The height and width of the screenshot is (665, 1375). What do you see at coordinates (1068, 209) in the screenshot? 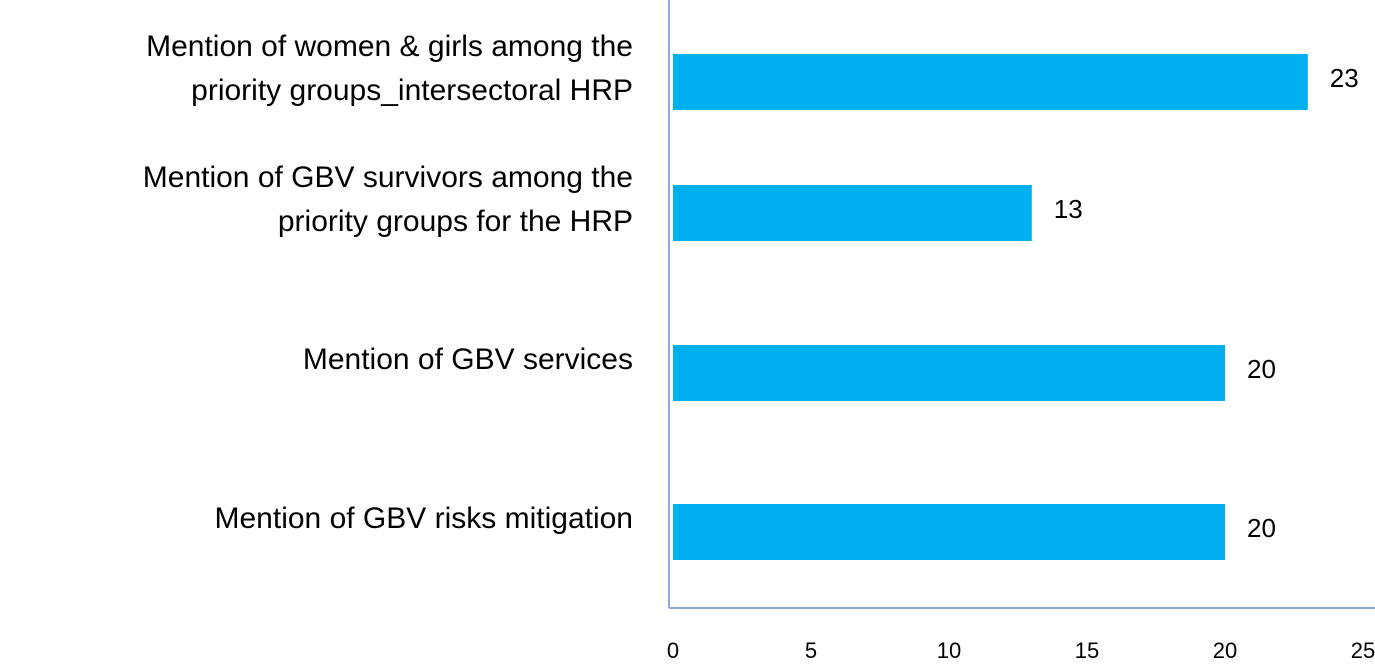
I see `value-label: 13` at bounding box center [1068, 209].